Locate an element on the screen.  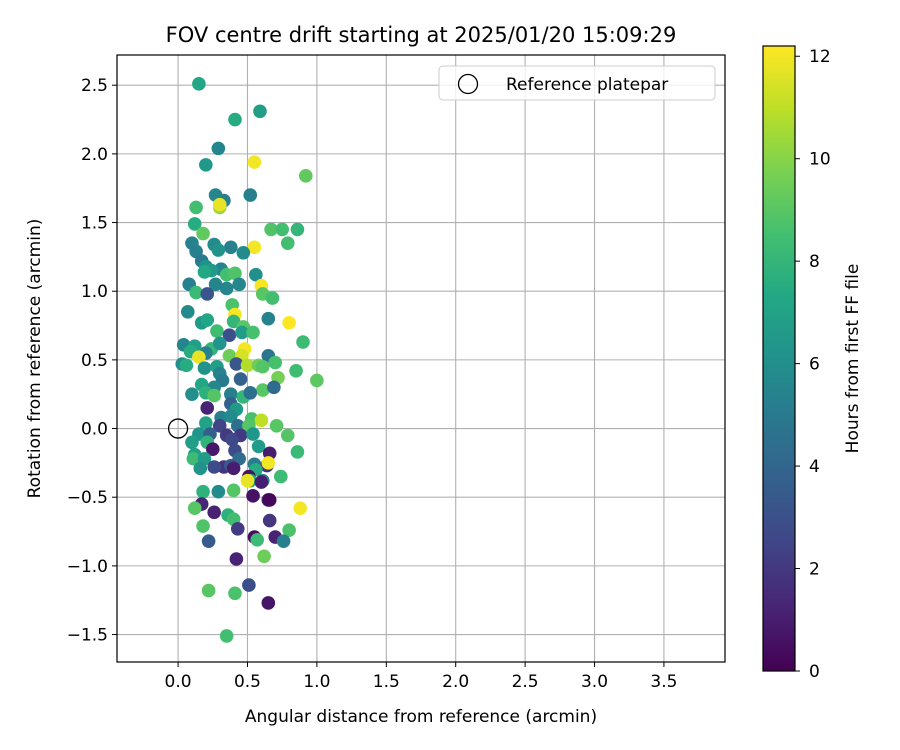
scatter-points is located at coordinates (245, 360).